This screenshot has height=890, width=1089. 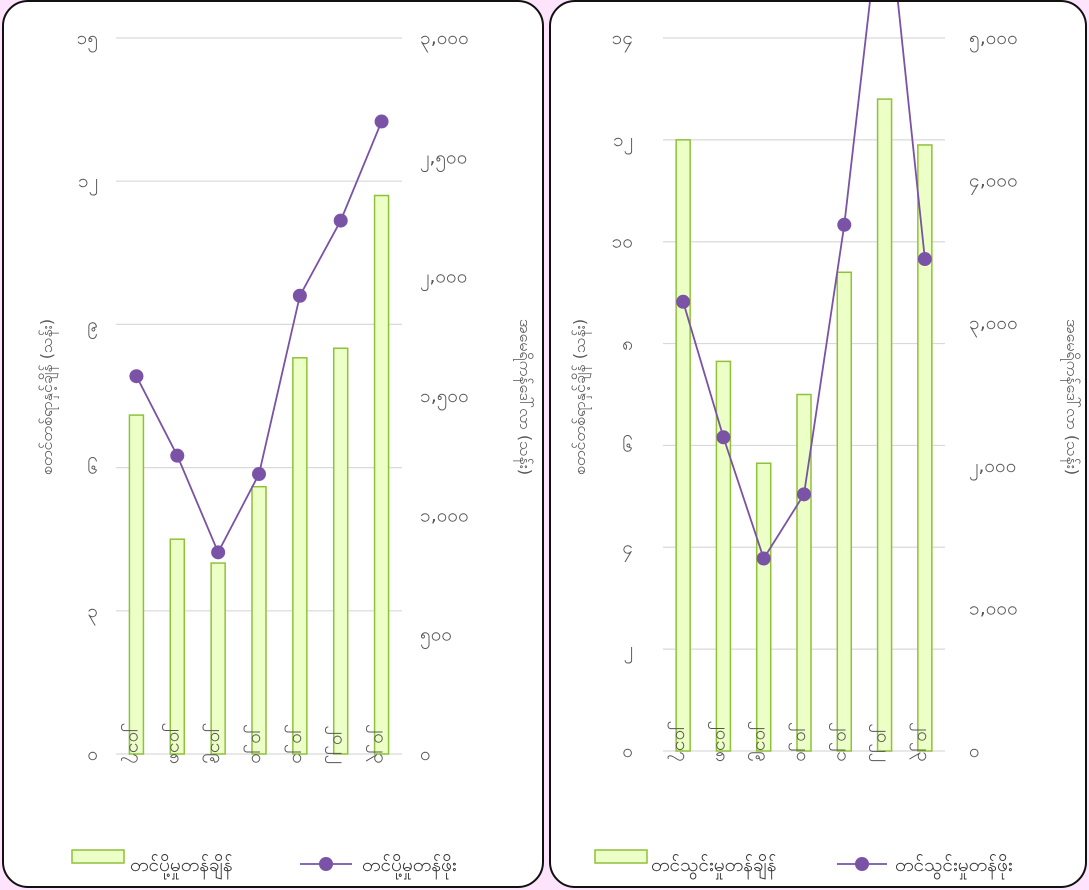 What do you see at coordinates (622, 40) in the screenshot?
I see `left-axis-tick: ၁၄` at bounding box center [622, 40].